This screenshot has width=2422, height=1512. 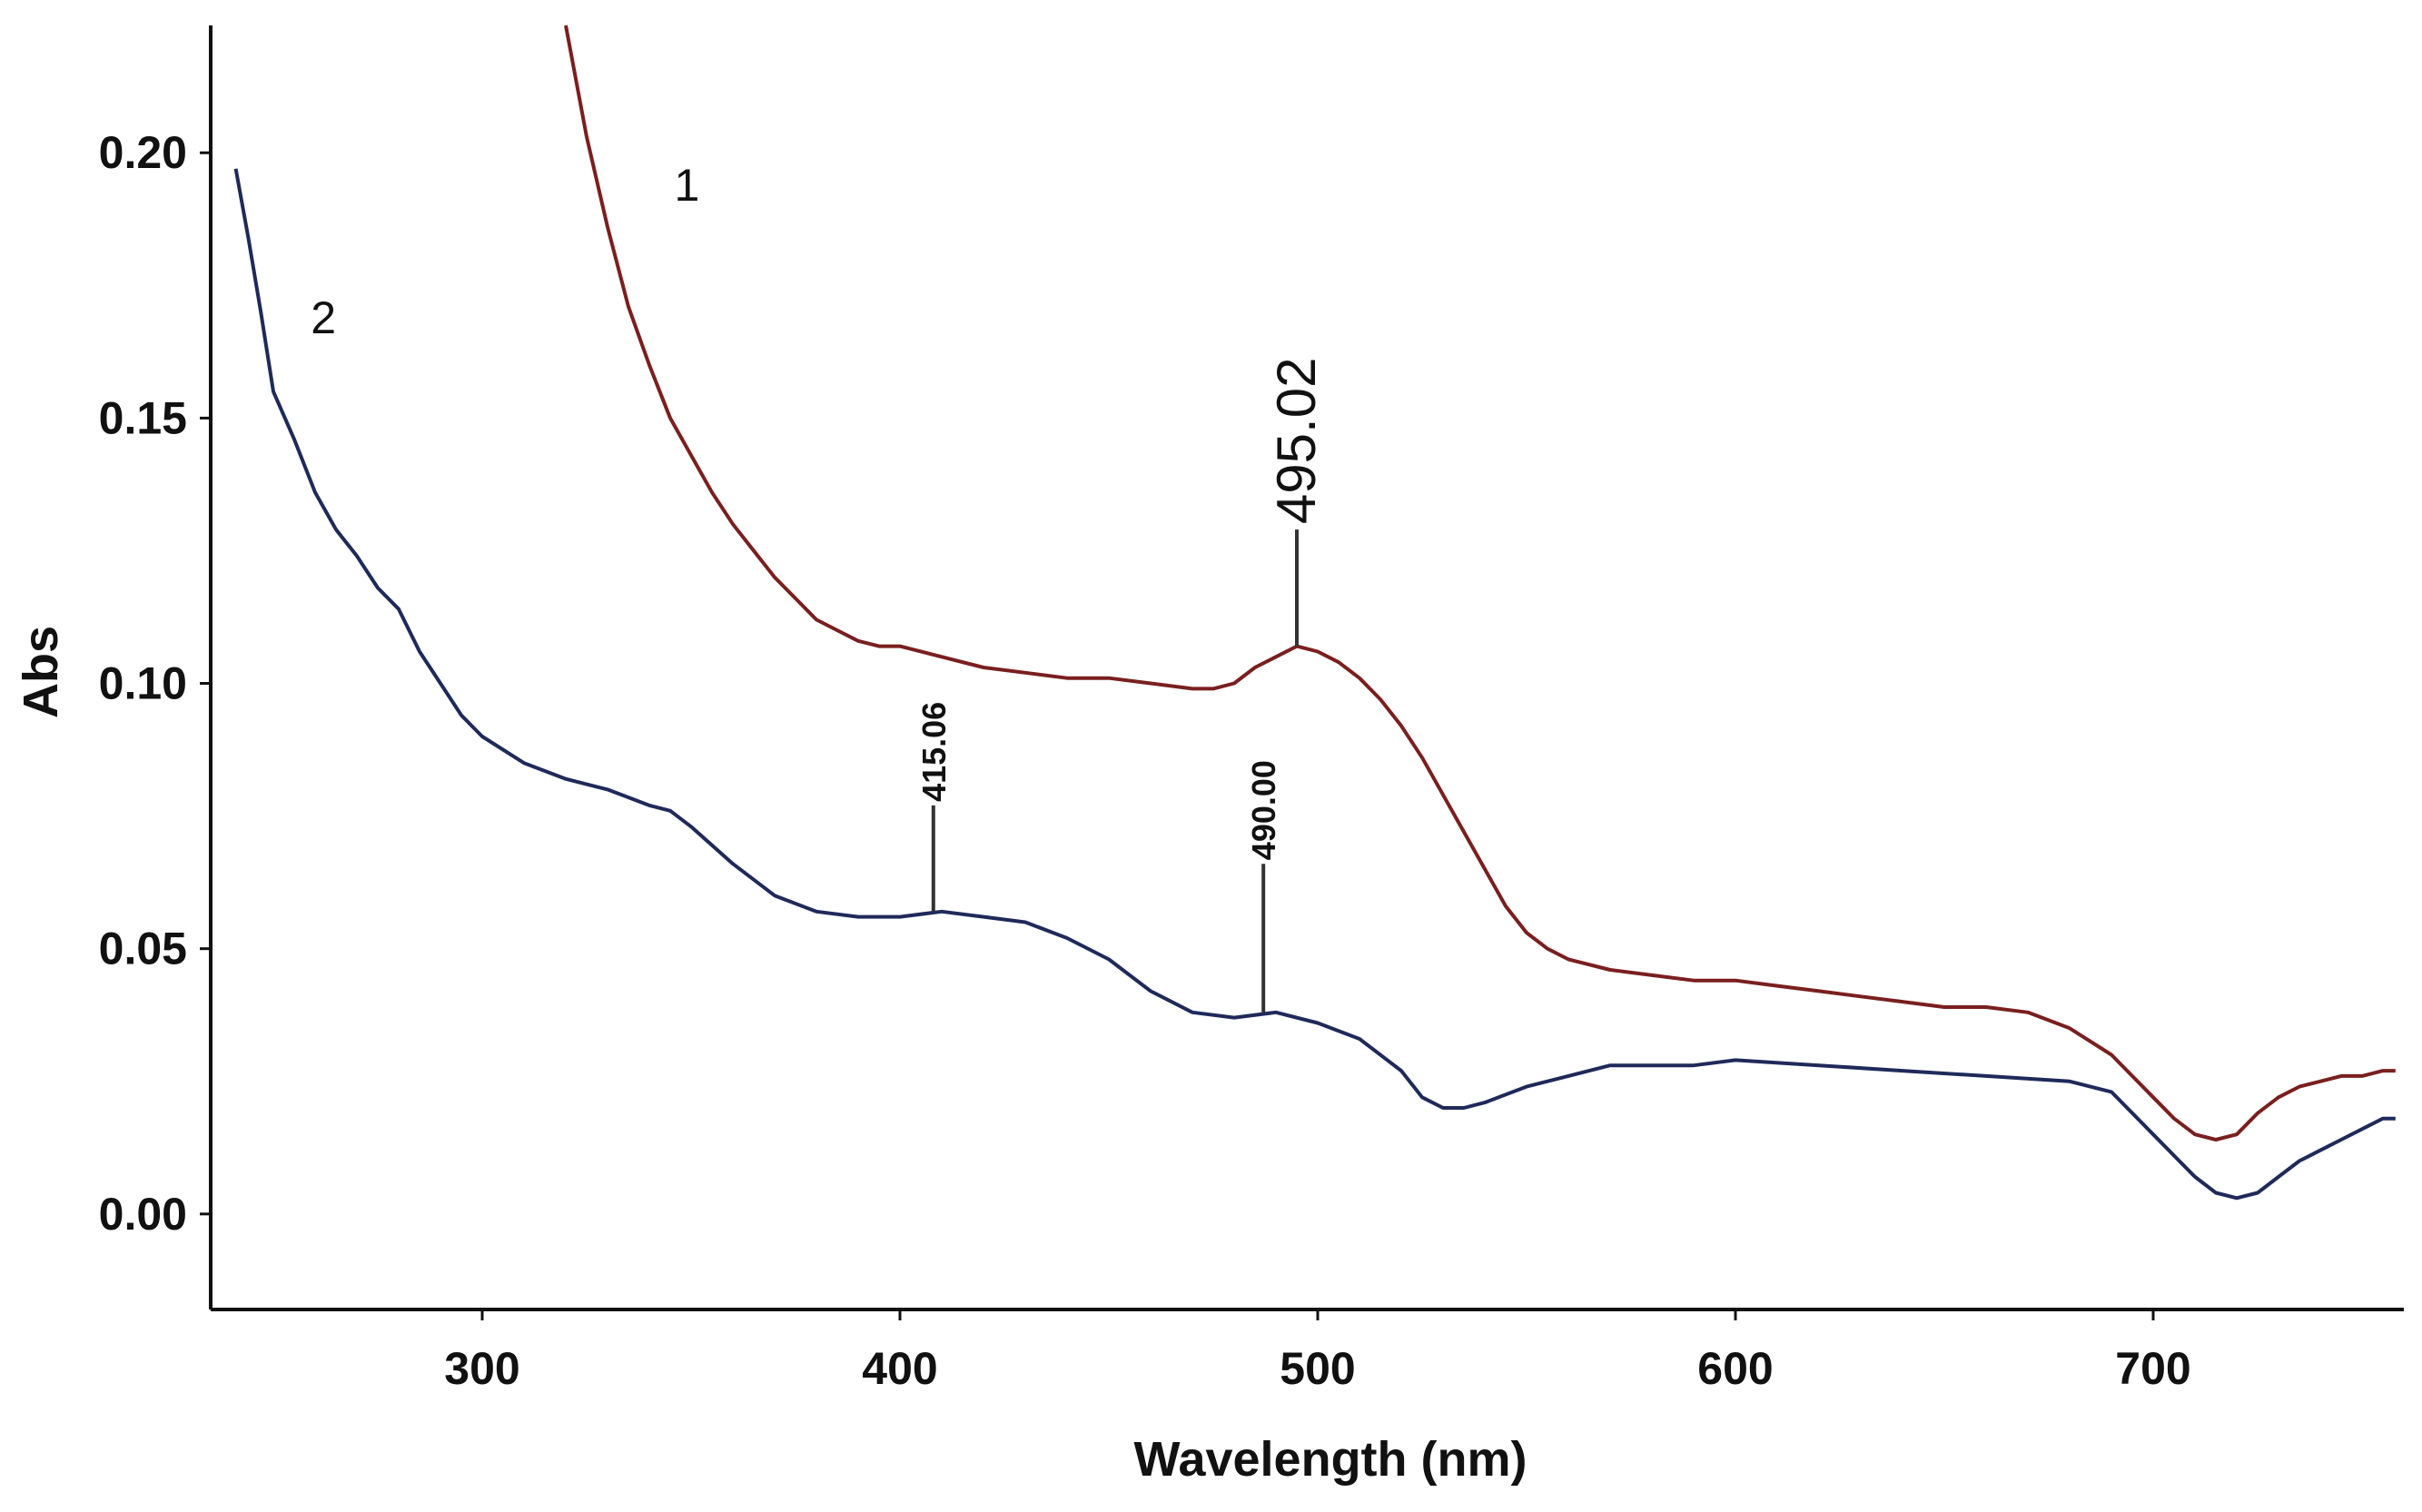 I want to click on x-axis-title: Wavelength (nm), so click(x=1330, y=1460).